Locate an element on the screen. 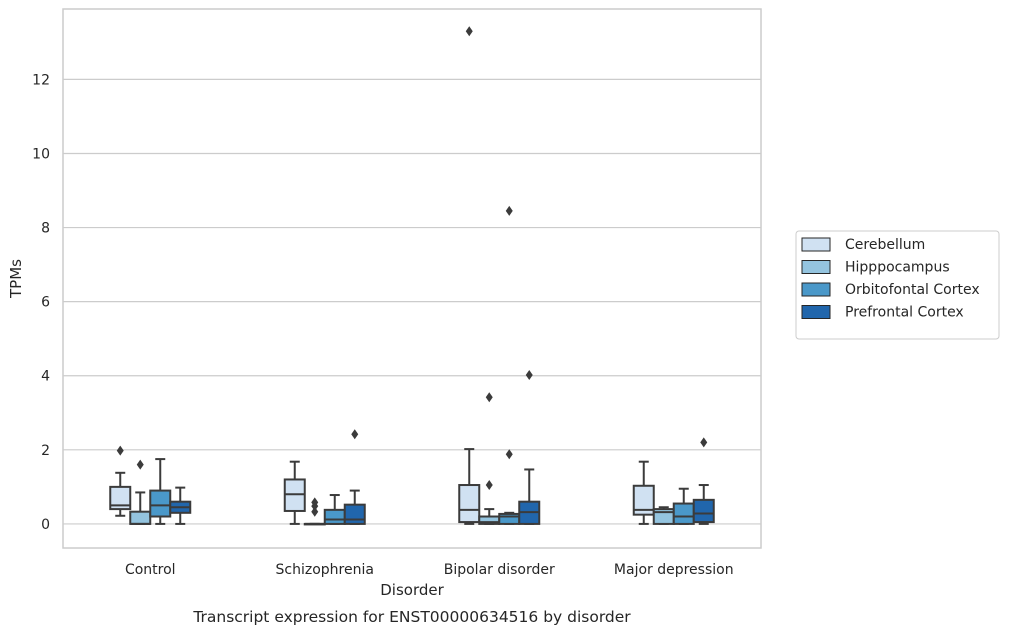 Image resolution: width=1009 pixels, height=634 pixels. legend-label: Cerebellum is located at coordinates (885, 245).